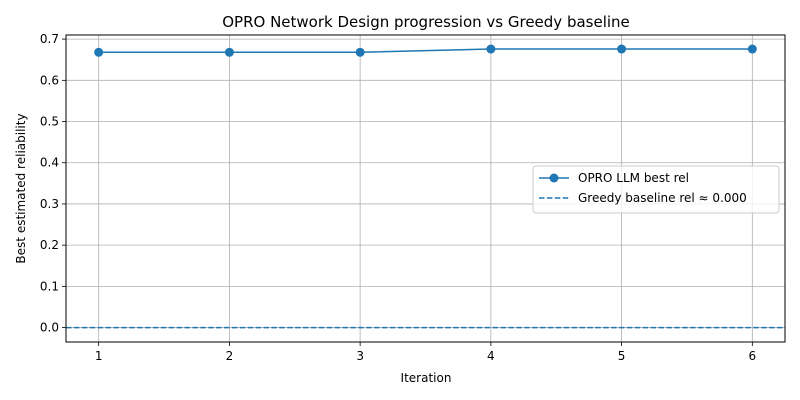 This screenshot has width=800, height=400. I want to click on y-tick-label: 0.3, so click(49, 204).